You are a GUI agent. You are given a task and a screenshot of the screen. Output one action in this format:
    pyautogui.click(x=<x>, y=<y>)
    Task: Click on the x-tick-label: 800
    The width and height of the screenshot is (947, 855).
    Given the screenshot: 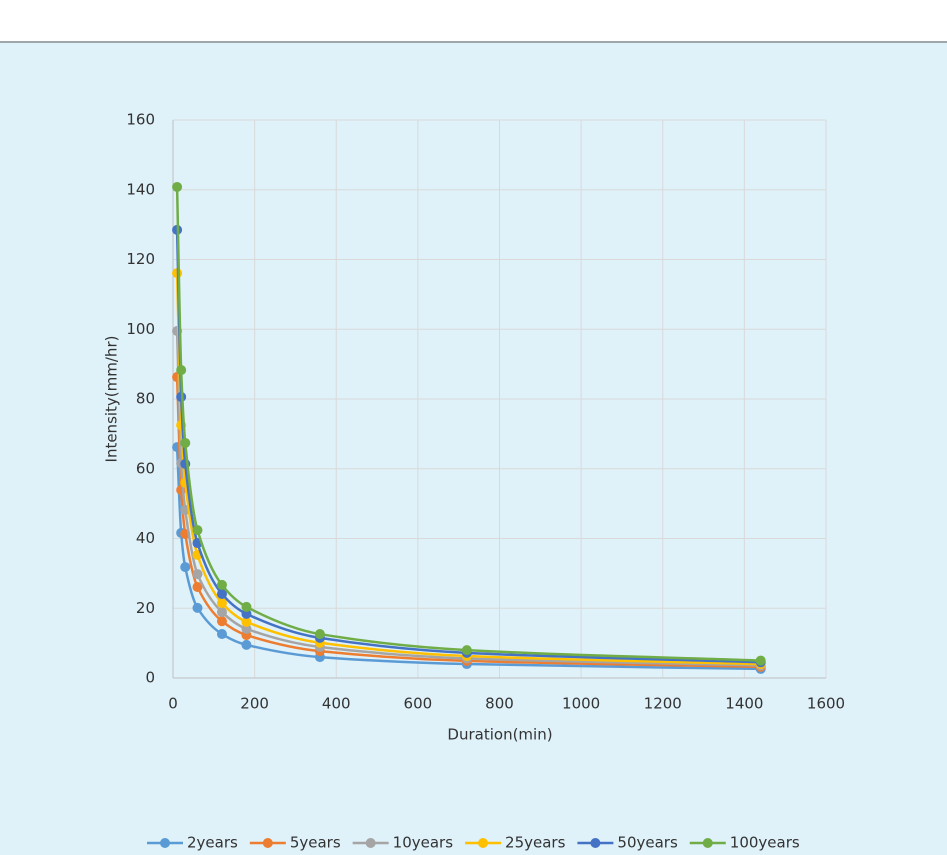 What is the action you would take?
    pyautogui.click(x=499, y=704)
    